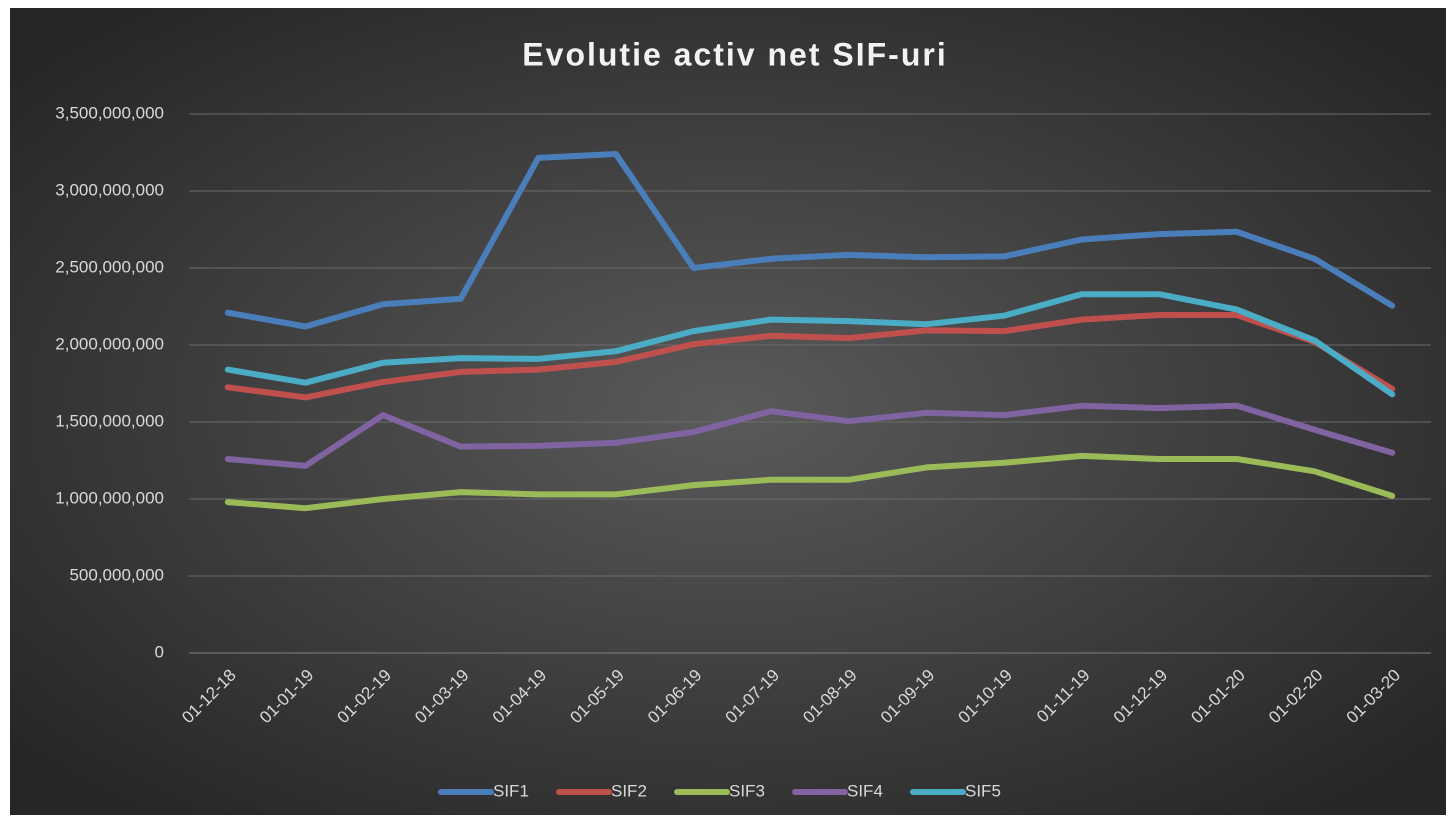 This screenshot has width=1454, height=823. Describe the element at coordinates (734, 54) in the screenshot. I see `chart-title: Evolutie activ net SIF-uri` at that location.